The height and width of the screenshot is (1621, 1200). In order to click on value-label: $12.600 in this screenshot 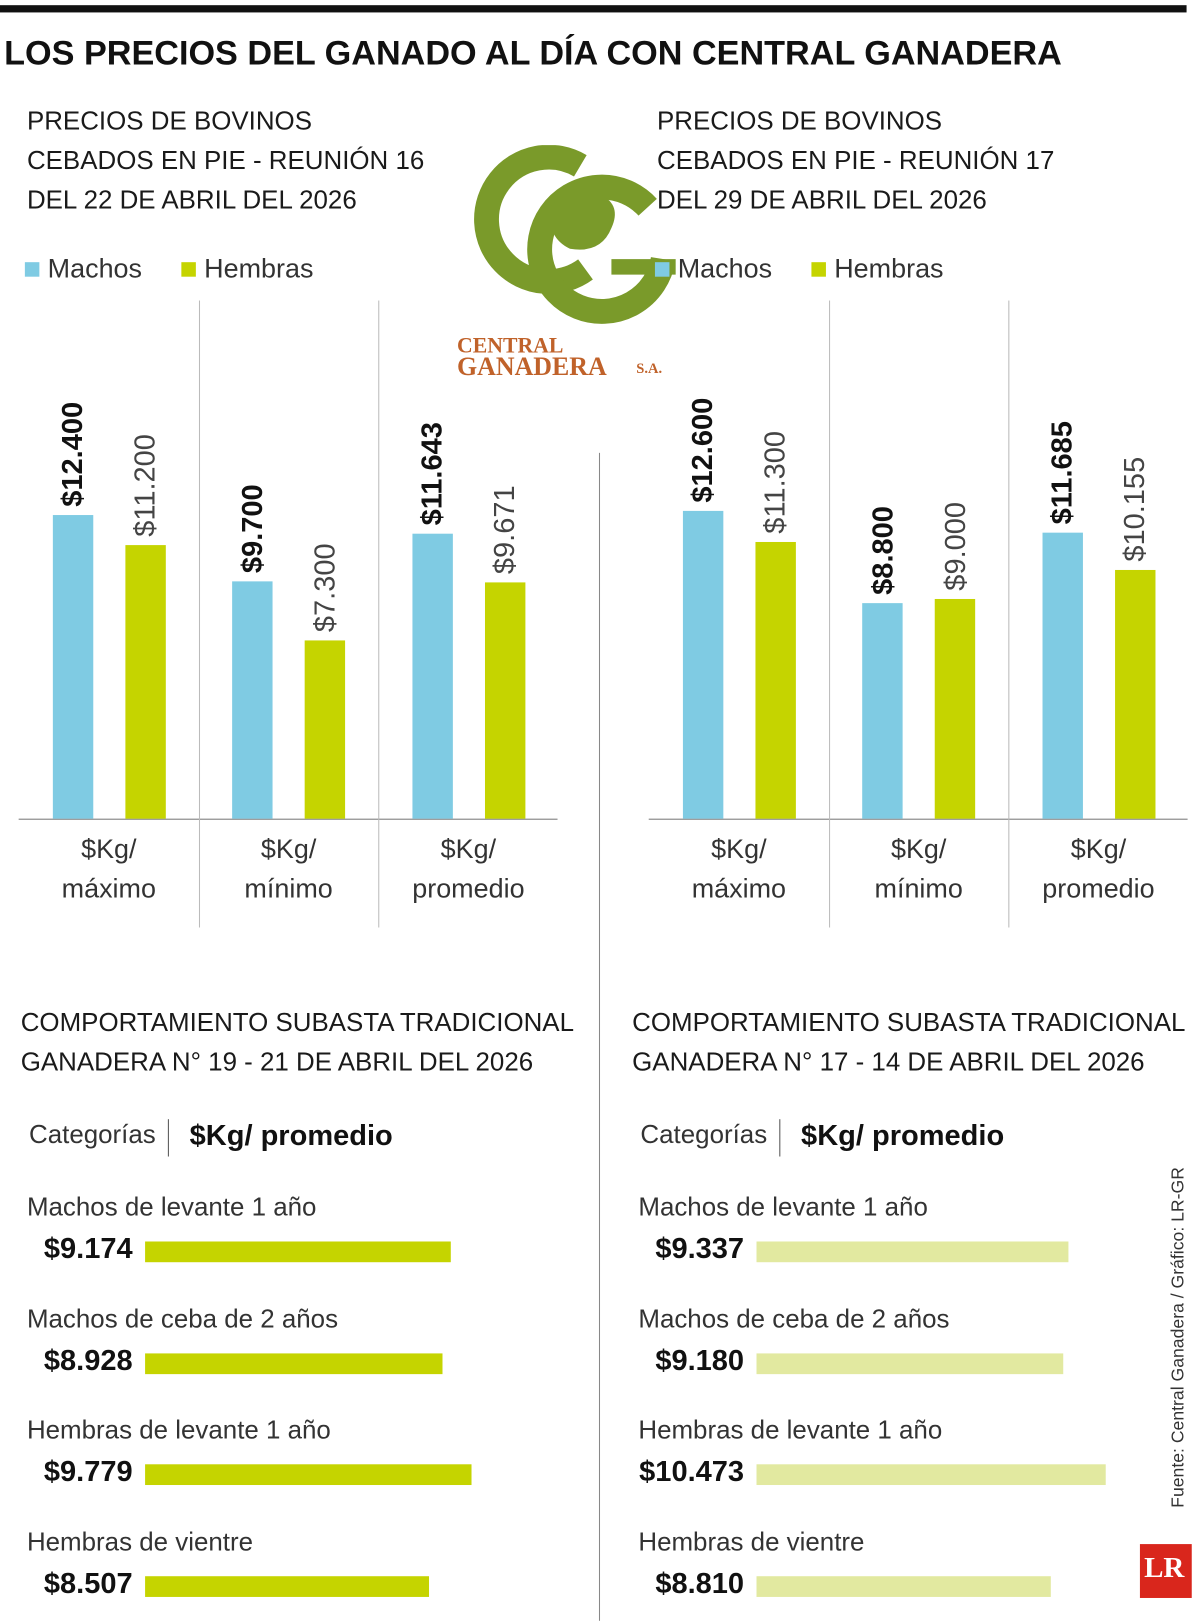, I will do `click(702, 450)`.